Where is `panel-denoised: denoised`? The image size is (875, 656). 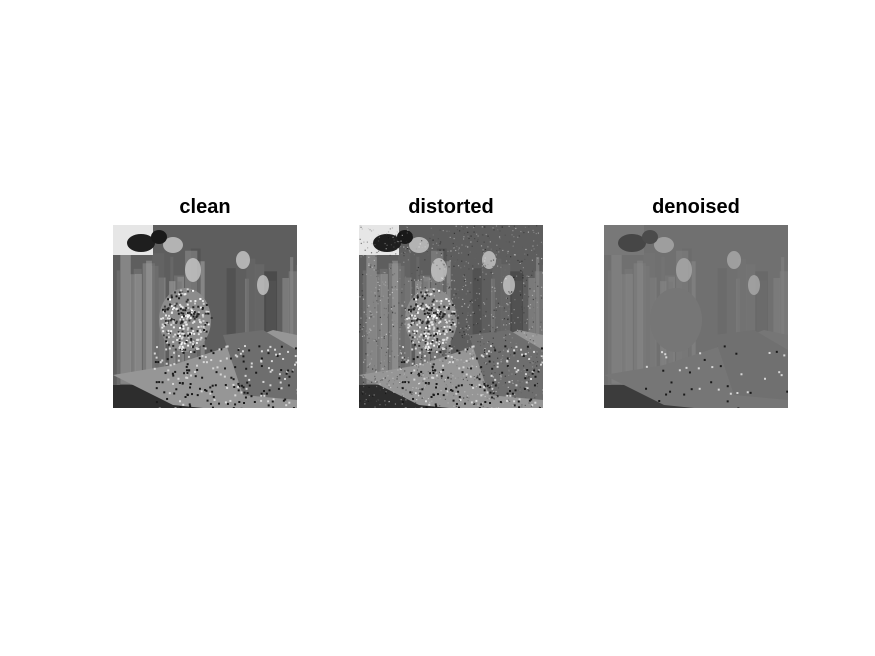
panel-denoised: denoised is located at coordinates (696, 299).